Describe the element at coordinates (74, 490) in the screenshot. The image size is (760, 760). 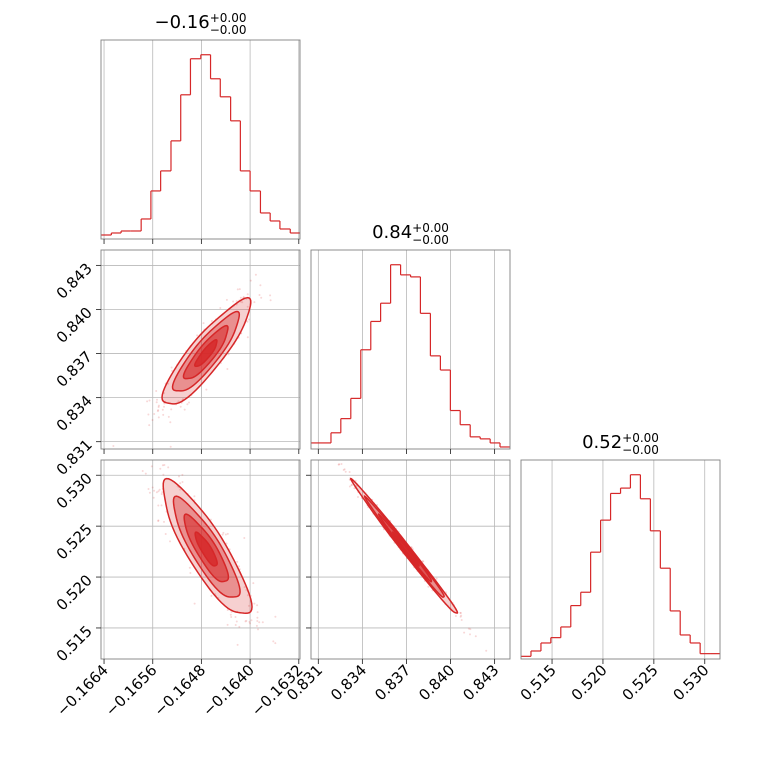
I see `y-tick-label: 0.530` at that location.